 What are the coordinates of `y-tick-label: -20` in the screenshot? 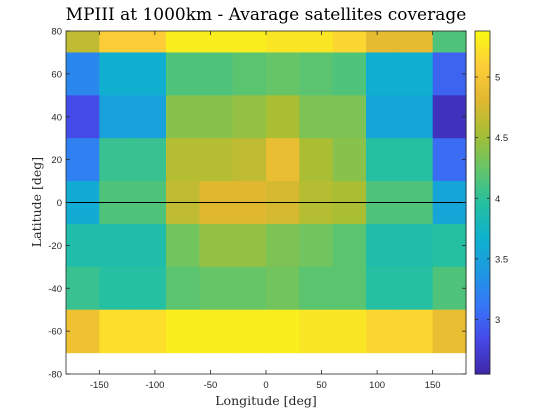 It's located at (55, 246).